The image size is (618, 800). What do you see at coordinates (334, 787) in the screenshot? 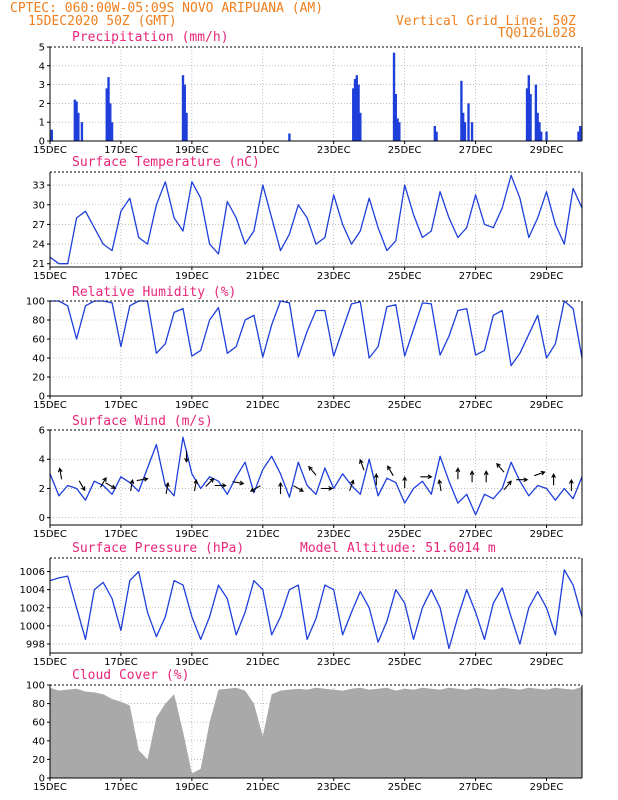
I see `cloud-xtick-label-4: 23DEC` at bounding box center [334, 787].